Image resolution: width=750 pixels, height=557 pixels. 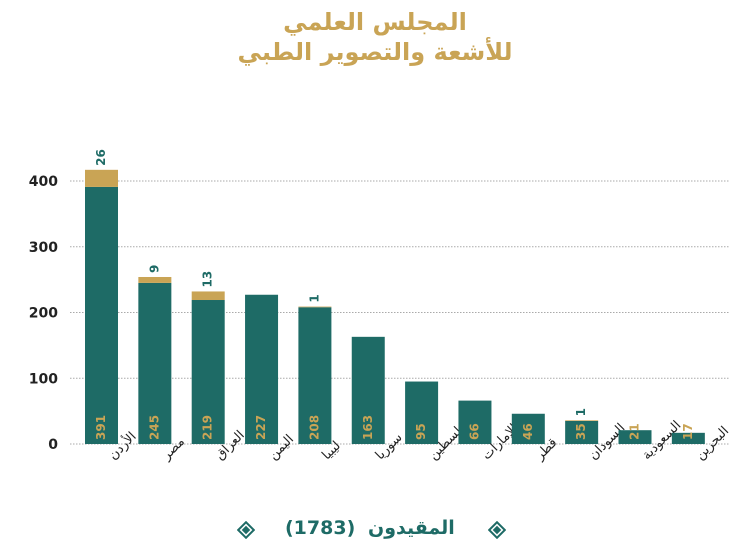 What do you see at coordinates (43, 182) in the screenshot?
I see `y-tick-label: 400` at bounding box center [43, 182].